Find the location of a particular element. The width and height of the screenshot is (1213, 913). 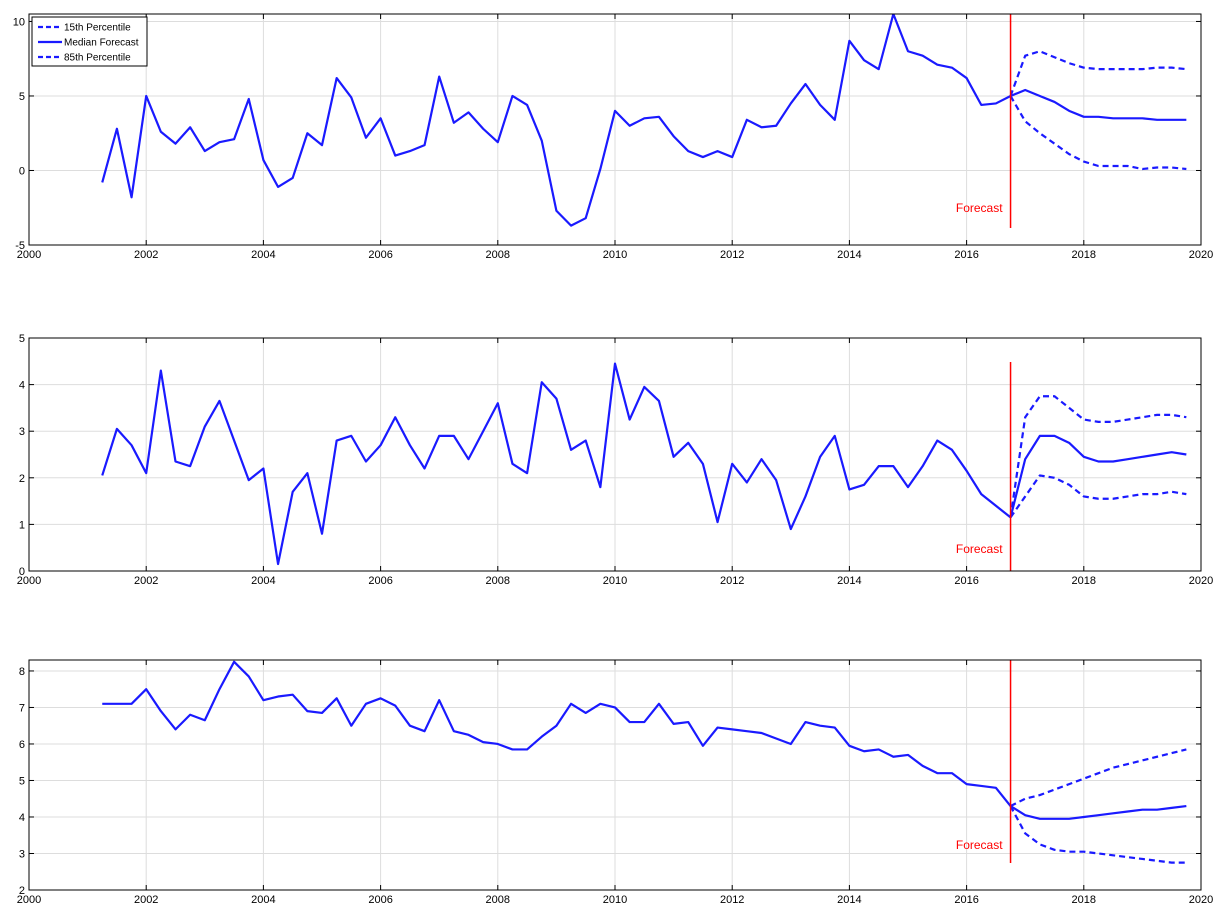

legend-label: 15th Percentile is located at coordinates (97, 28).